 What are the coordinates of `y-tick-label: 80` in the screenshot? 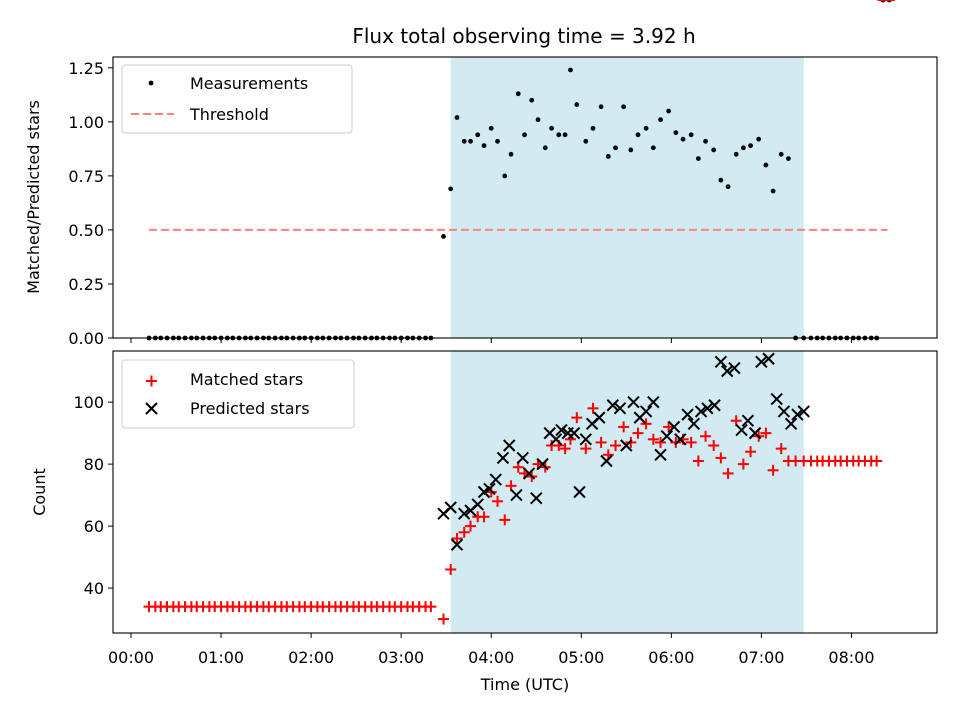 It's located at (94, 464).